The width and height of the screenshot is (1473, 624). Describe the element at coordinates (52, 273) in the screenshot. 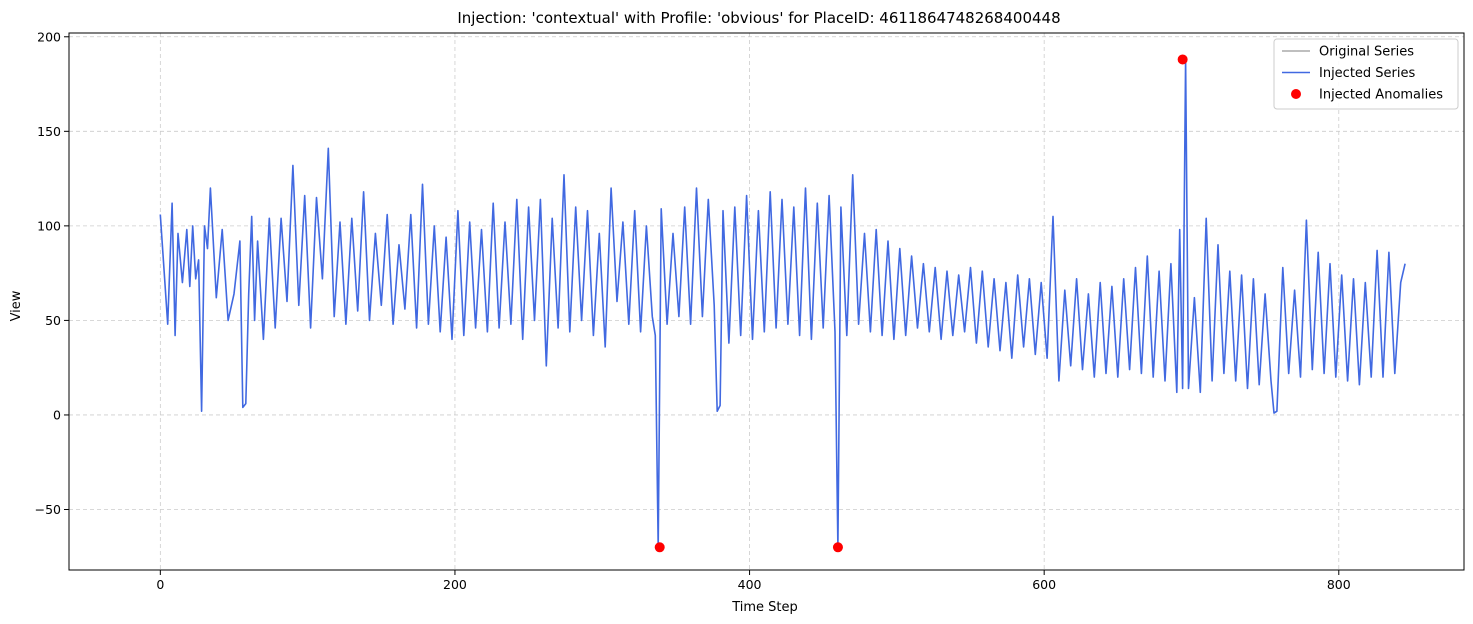

I see `y-axis: −50 0 50 100 150 200` at that location.